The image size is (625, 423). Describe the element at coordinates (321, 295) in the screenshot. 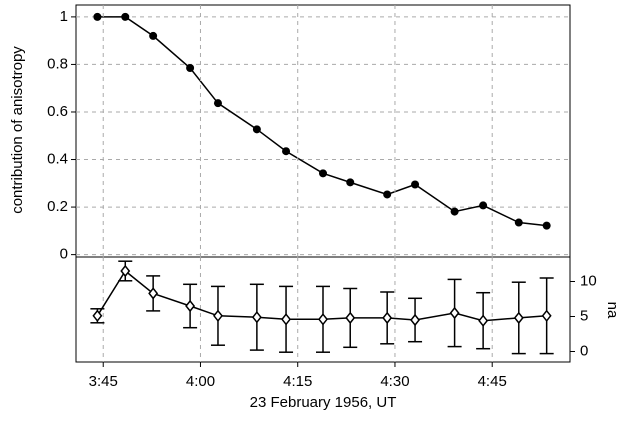

I see `series-line` at that location.